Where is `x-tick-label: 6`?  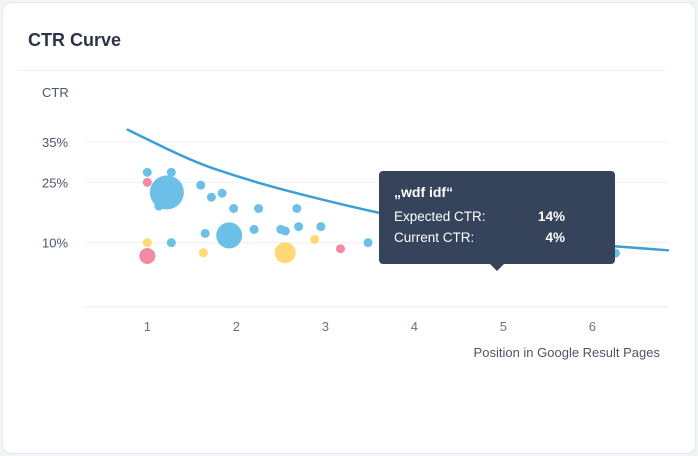 x-tick-label: 6 is located at coordinates (592, 326).